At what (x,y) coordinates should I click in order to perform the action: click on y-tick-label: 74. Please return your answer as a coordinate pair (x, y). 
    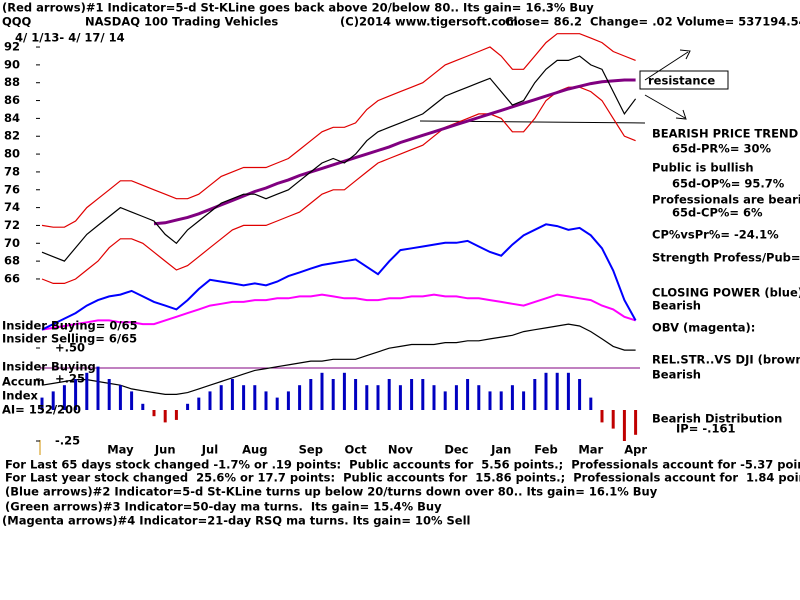
    Looking at the image, I should click on (12, 207).